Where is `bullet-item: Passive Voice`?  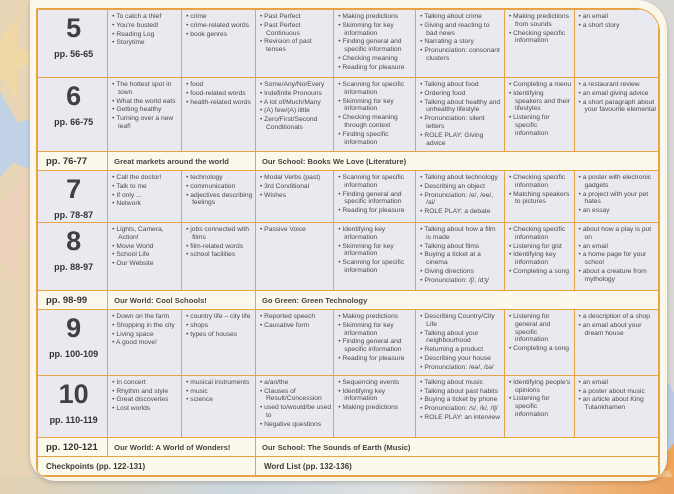
bullet-item: Passive Voice is located at coordinates (295, 230).